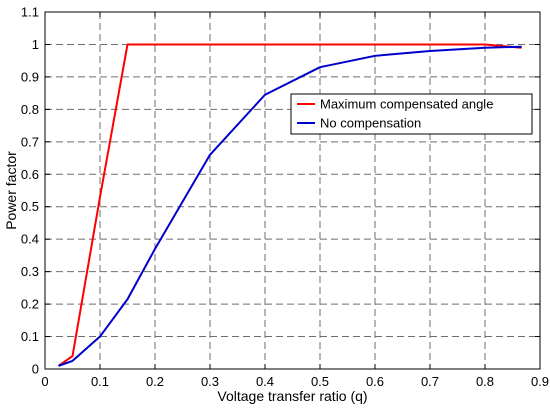 The image size is (550, 410). I want to click on y-tick-label: 0.8, so click(30, 109).